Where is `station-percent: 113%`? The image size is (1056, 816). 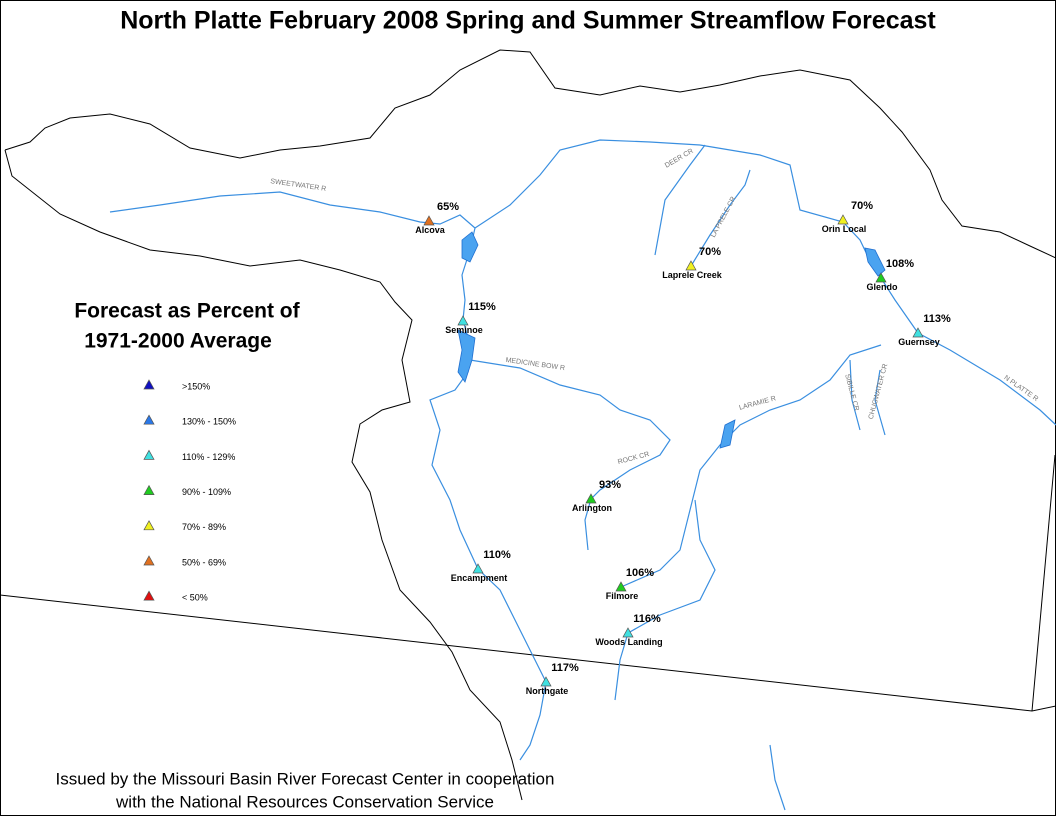 station-percent: 113% is located at coordinates (937, 319).